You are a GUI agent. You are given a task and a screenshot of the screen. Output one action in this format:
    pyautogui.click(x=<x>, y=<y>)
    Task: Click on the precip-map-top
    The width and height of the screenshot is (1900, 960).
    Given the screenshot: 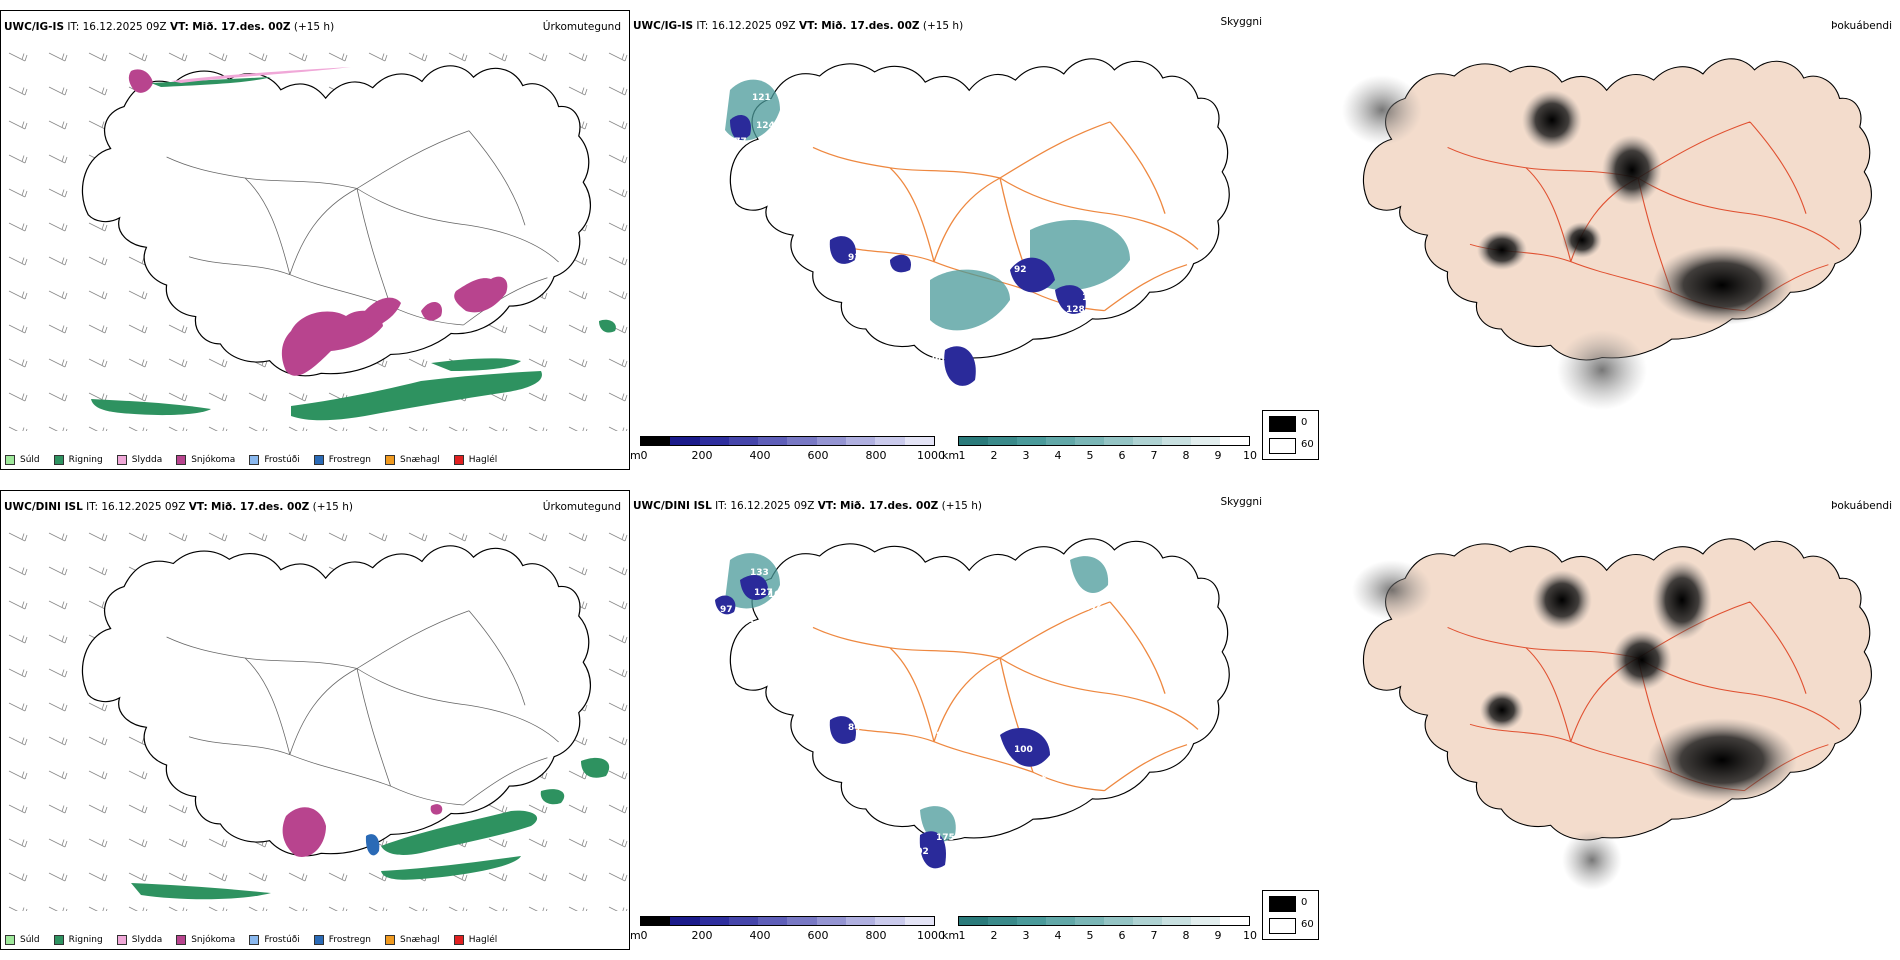 What is the action you would take?
    pyautogui.click(x=315, y=236)
    